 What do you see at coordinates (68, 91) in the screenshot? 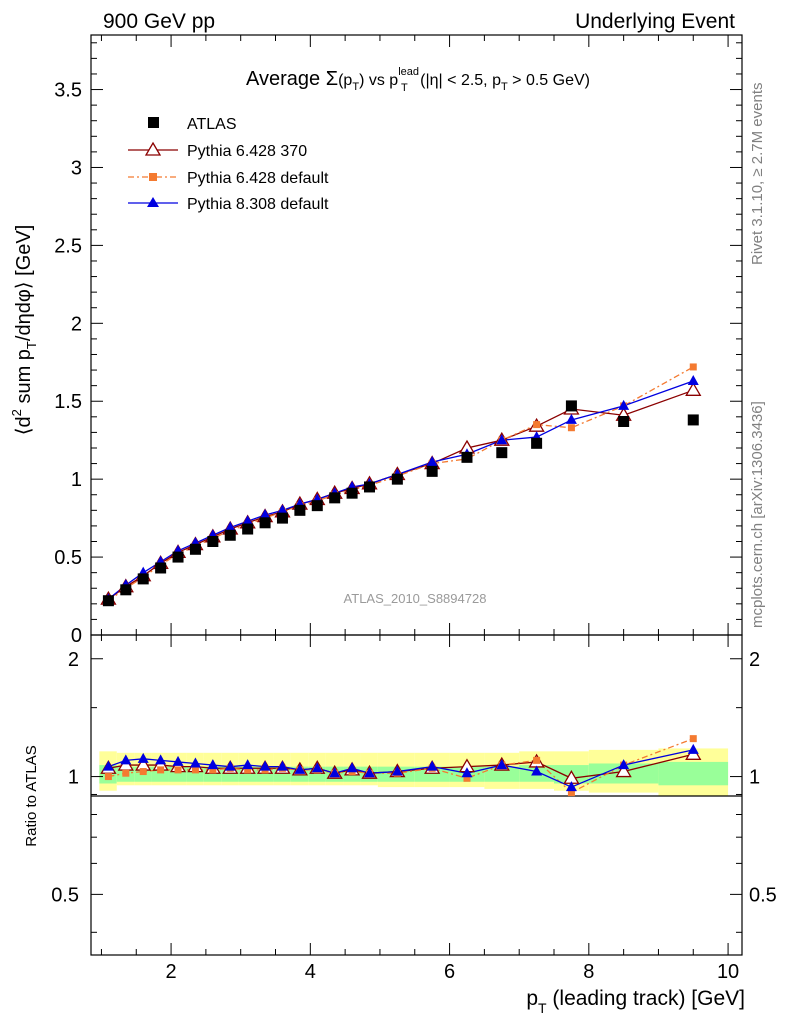
I see `main-ytick-label: 3.5` at bounding box center [68, 91].